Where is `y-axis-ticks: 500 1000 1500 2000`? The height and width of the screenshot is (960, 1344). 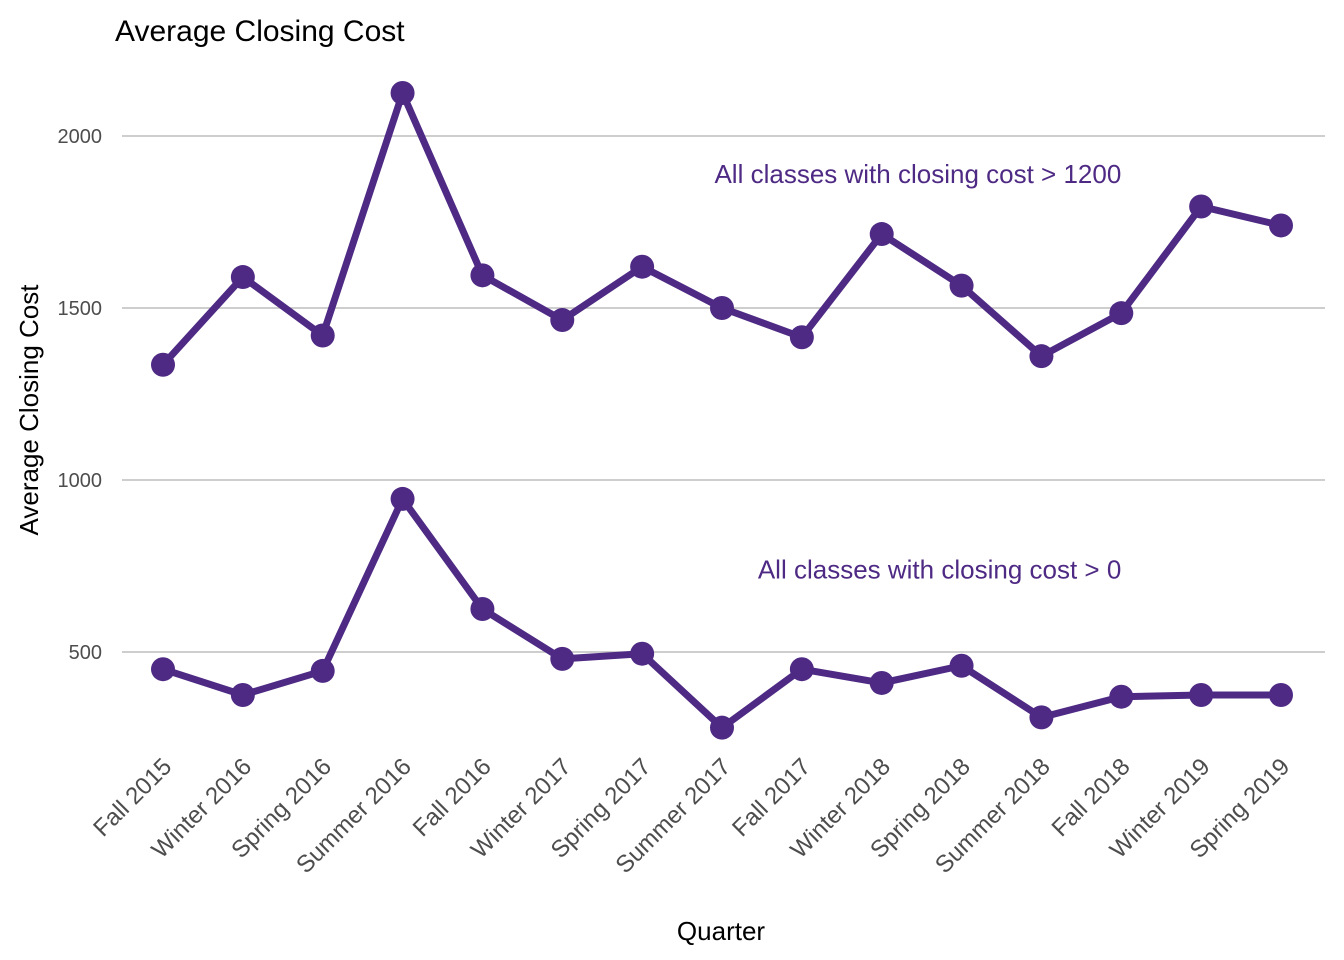 y-axis-ticks: 500 1000 1500 2000 is located at coordinates (80, 395).